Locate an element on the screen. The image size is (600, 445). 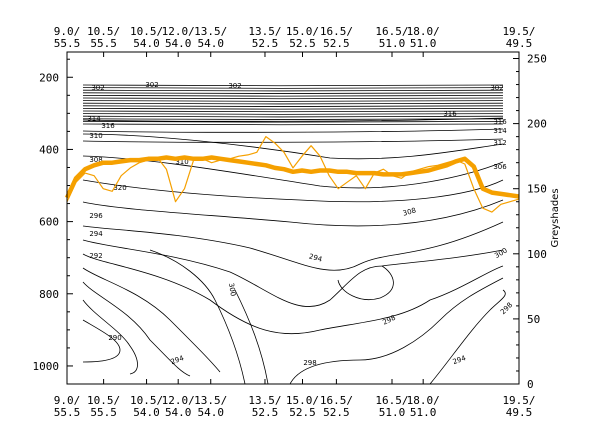
top-axis-label: 13.5/54.0 is located at coordinates (210, 37).